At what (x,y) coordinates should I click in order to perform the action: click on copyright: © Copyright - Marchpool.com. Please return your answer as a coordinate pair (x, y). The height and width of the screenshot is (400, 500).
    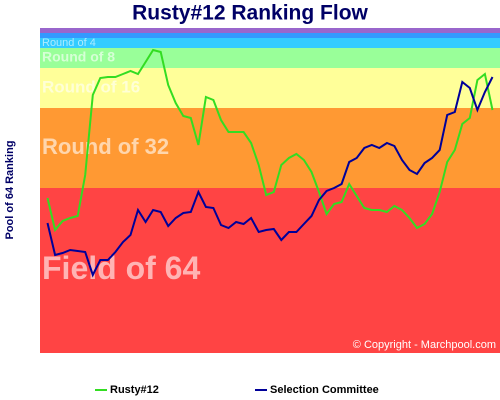
    Looking at the image, I should click on (424, 345).